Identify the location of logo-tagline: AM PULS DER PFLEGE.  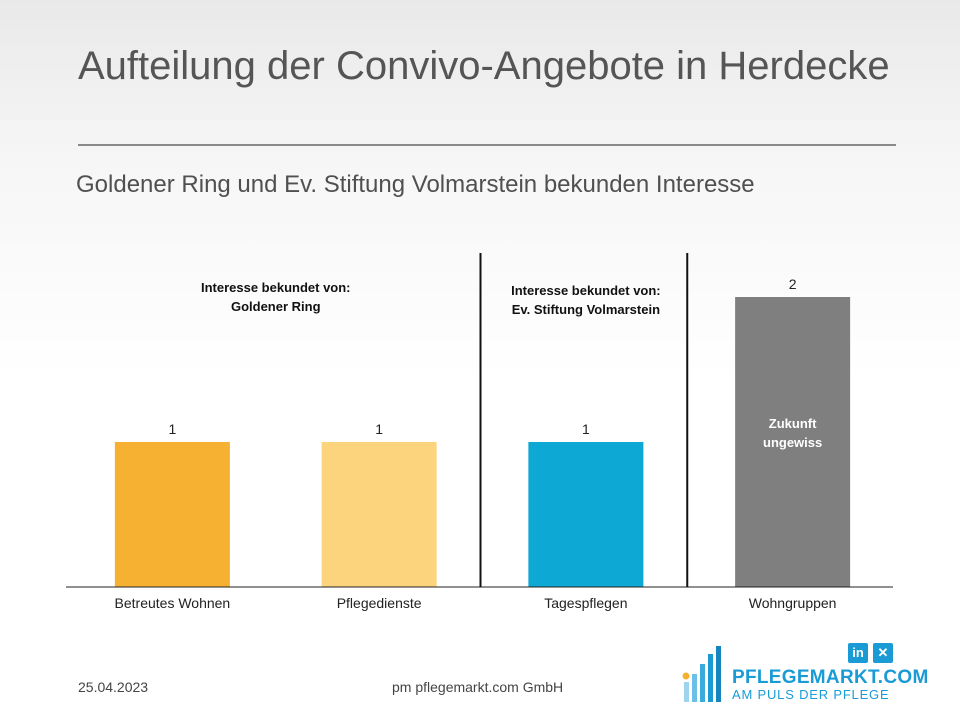
(811, 694).